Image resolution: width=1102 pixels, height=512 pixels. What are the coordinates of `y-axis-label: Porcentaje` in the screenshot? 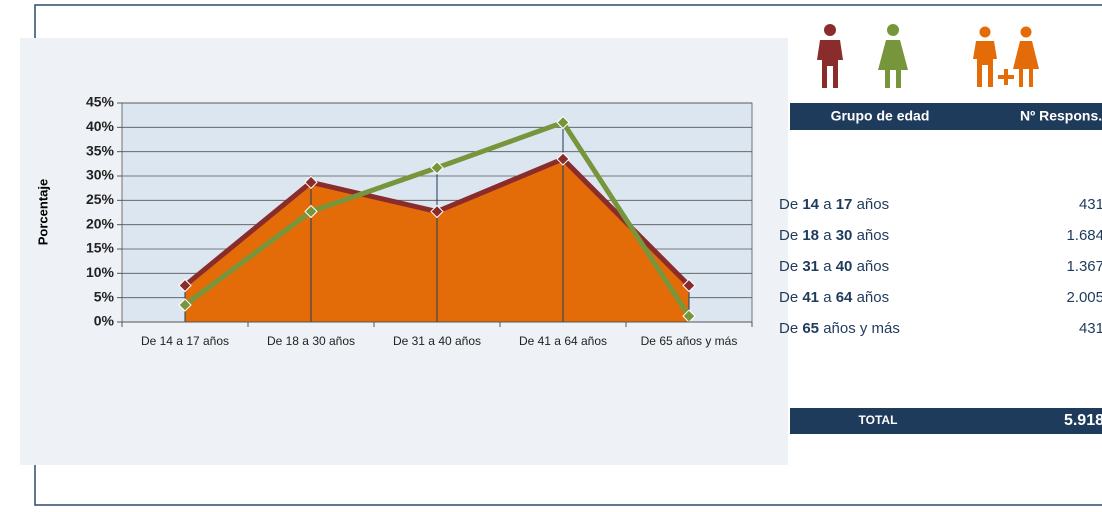 It's located at (42, 212).